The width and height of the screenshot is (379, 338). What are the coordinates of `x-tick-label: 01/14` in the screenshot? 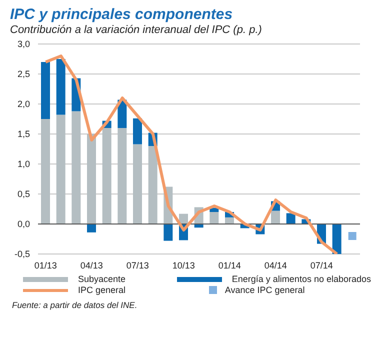 It's located at (229, 265).